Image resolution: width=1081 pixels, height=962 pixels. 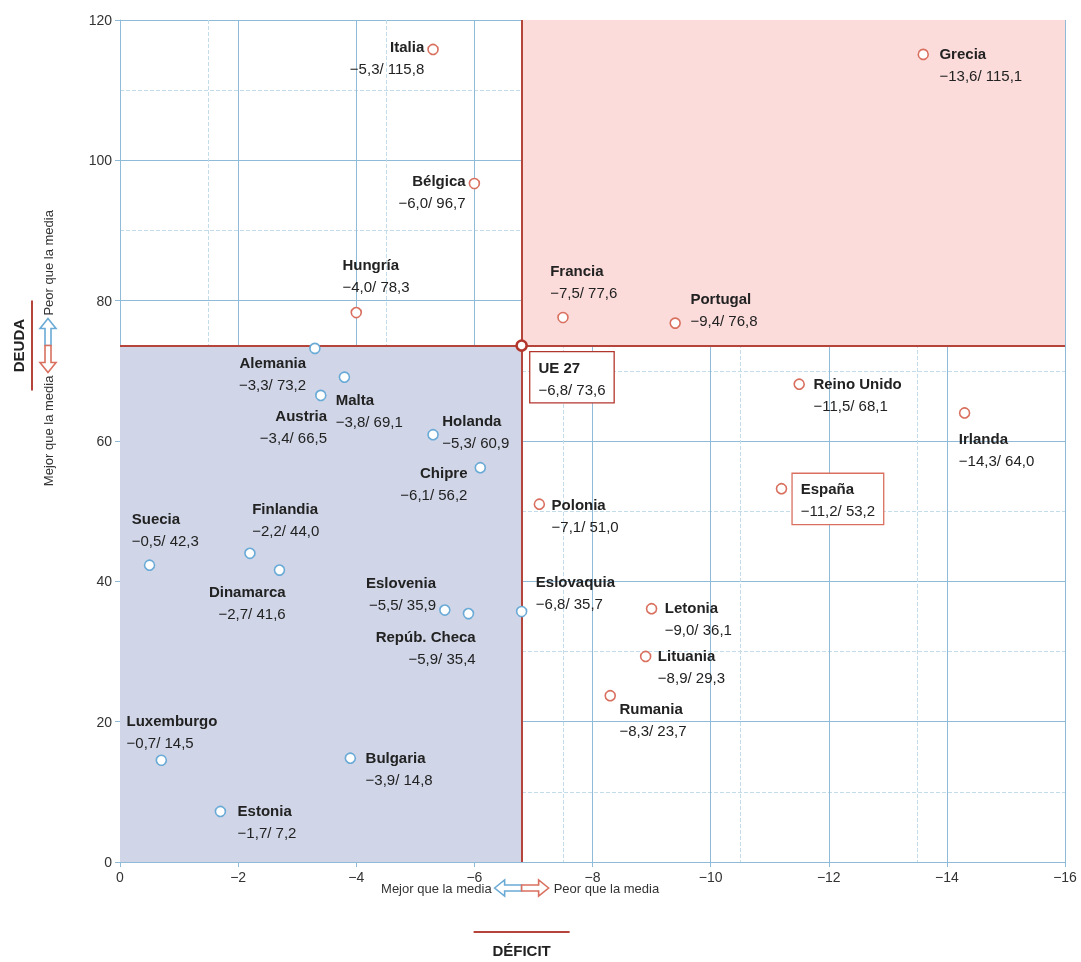 I want to click on text: Francia, so click(x=577, y=271).